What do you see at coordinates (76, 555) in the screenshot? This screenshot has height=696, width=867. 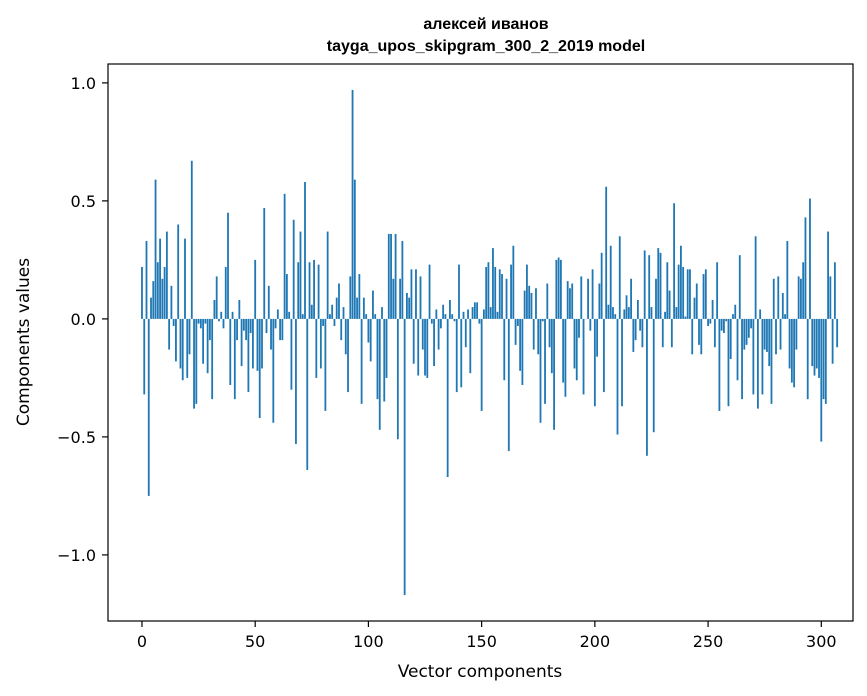 I see `y-tick-label: −1.0` at bounding box center [76, 555].